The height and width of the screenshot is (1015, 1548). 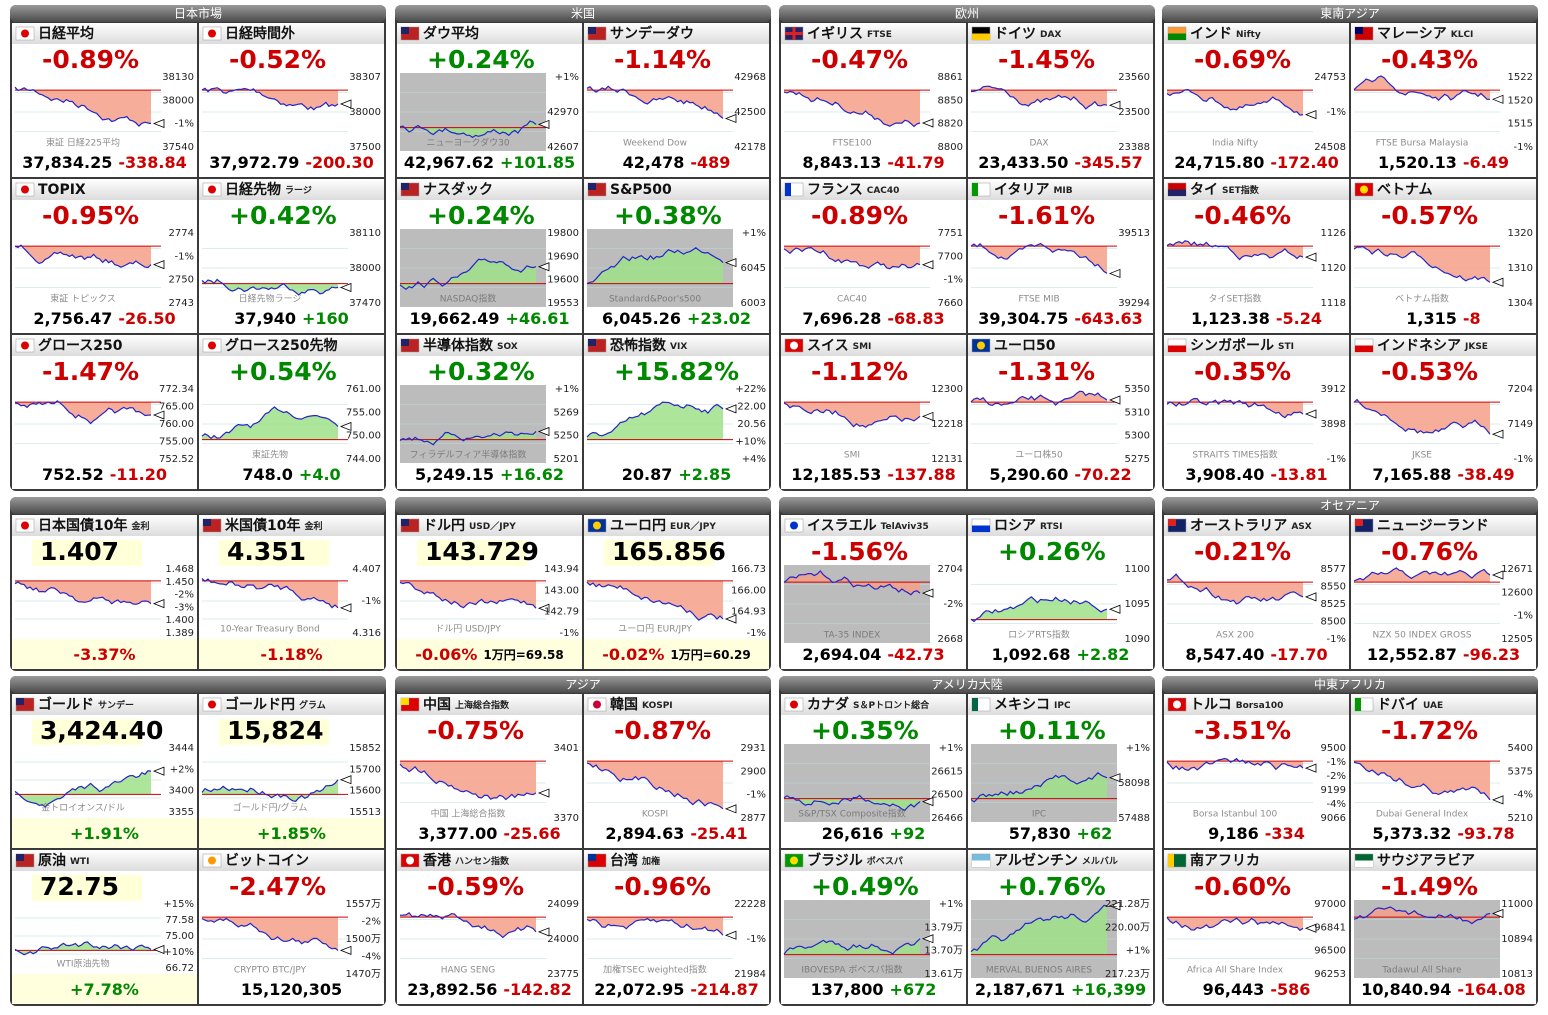 I want to click on watermark: ASX 200, so click(x=1235, y=636).